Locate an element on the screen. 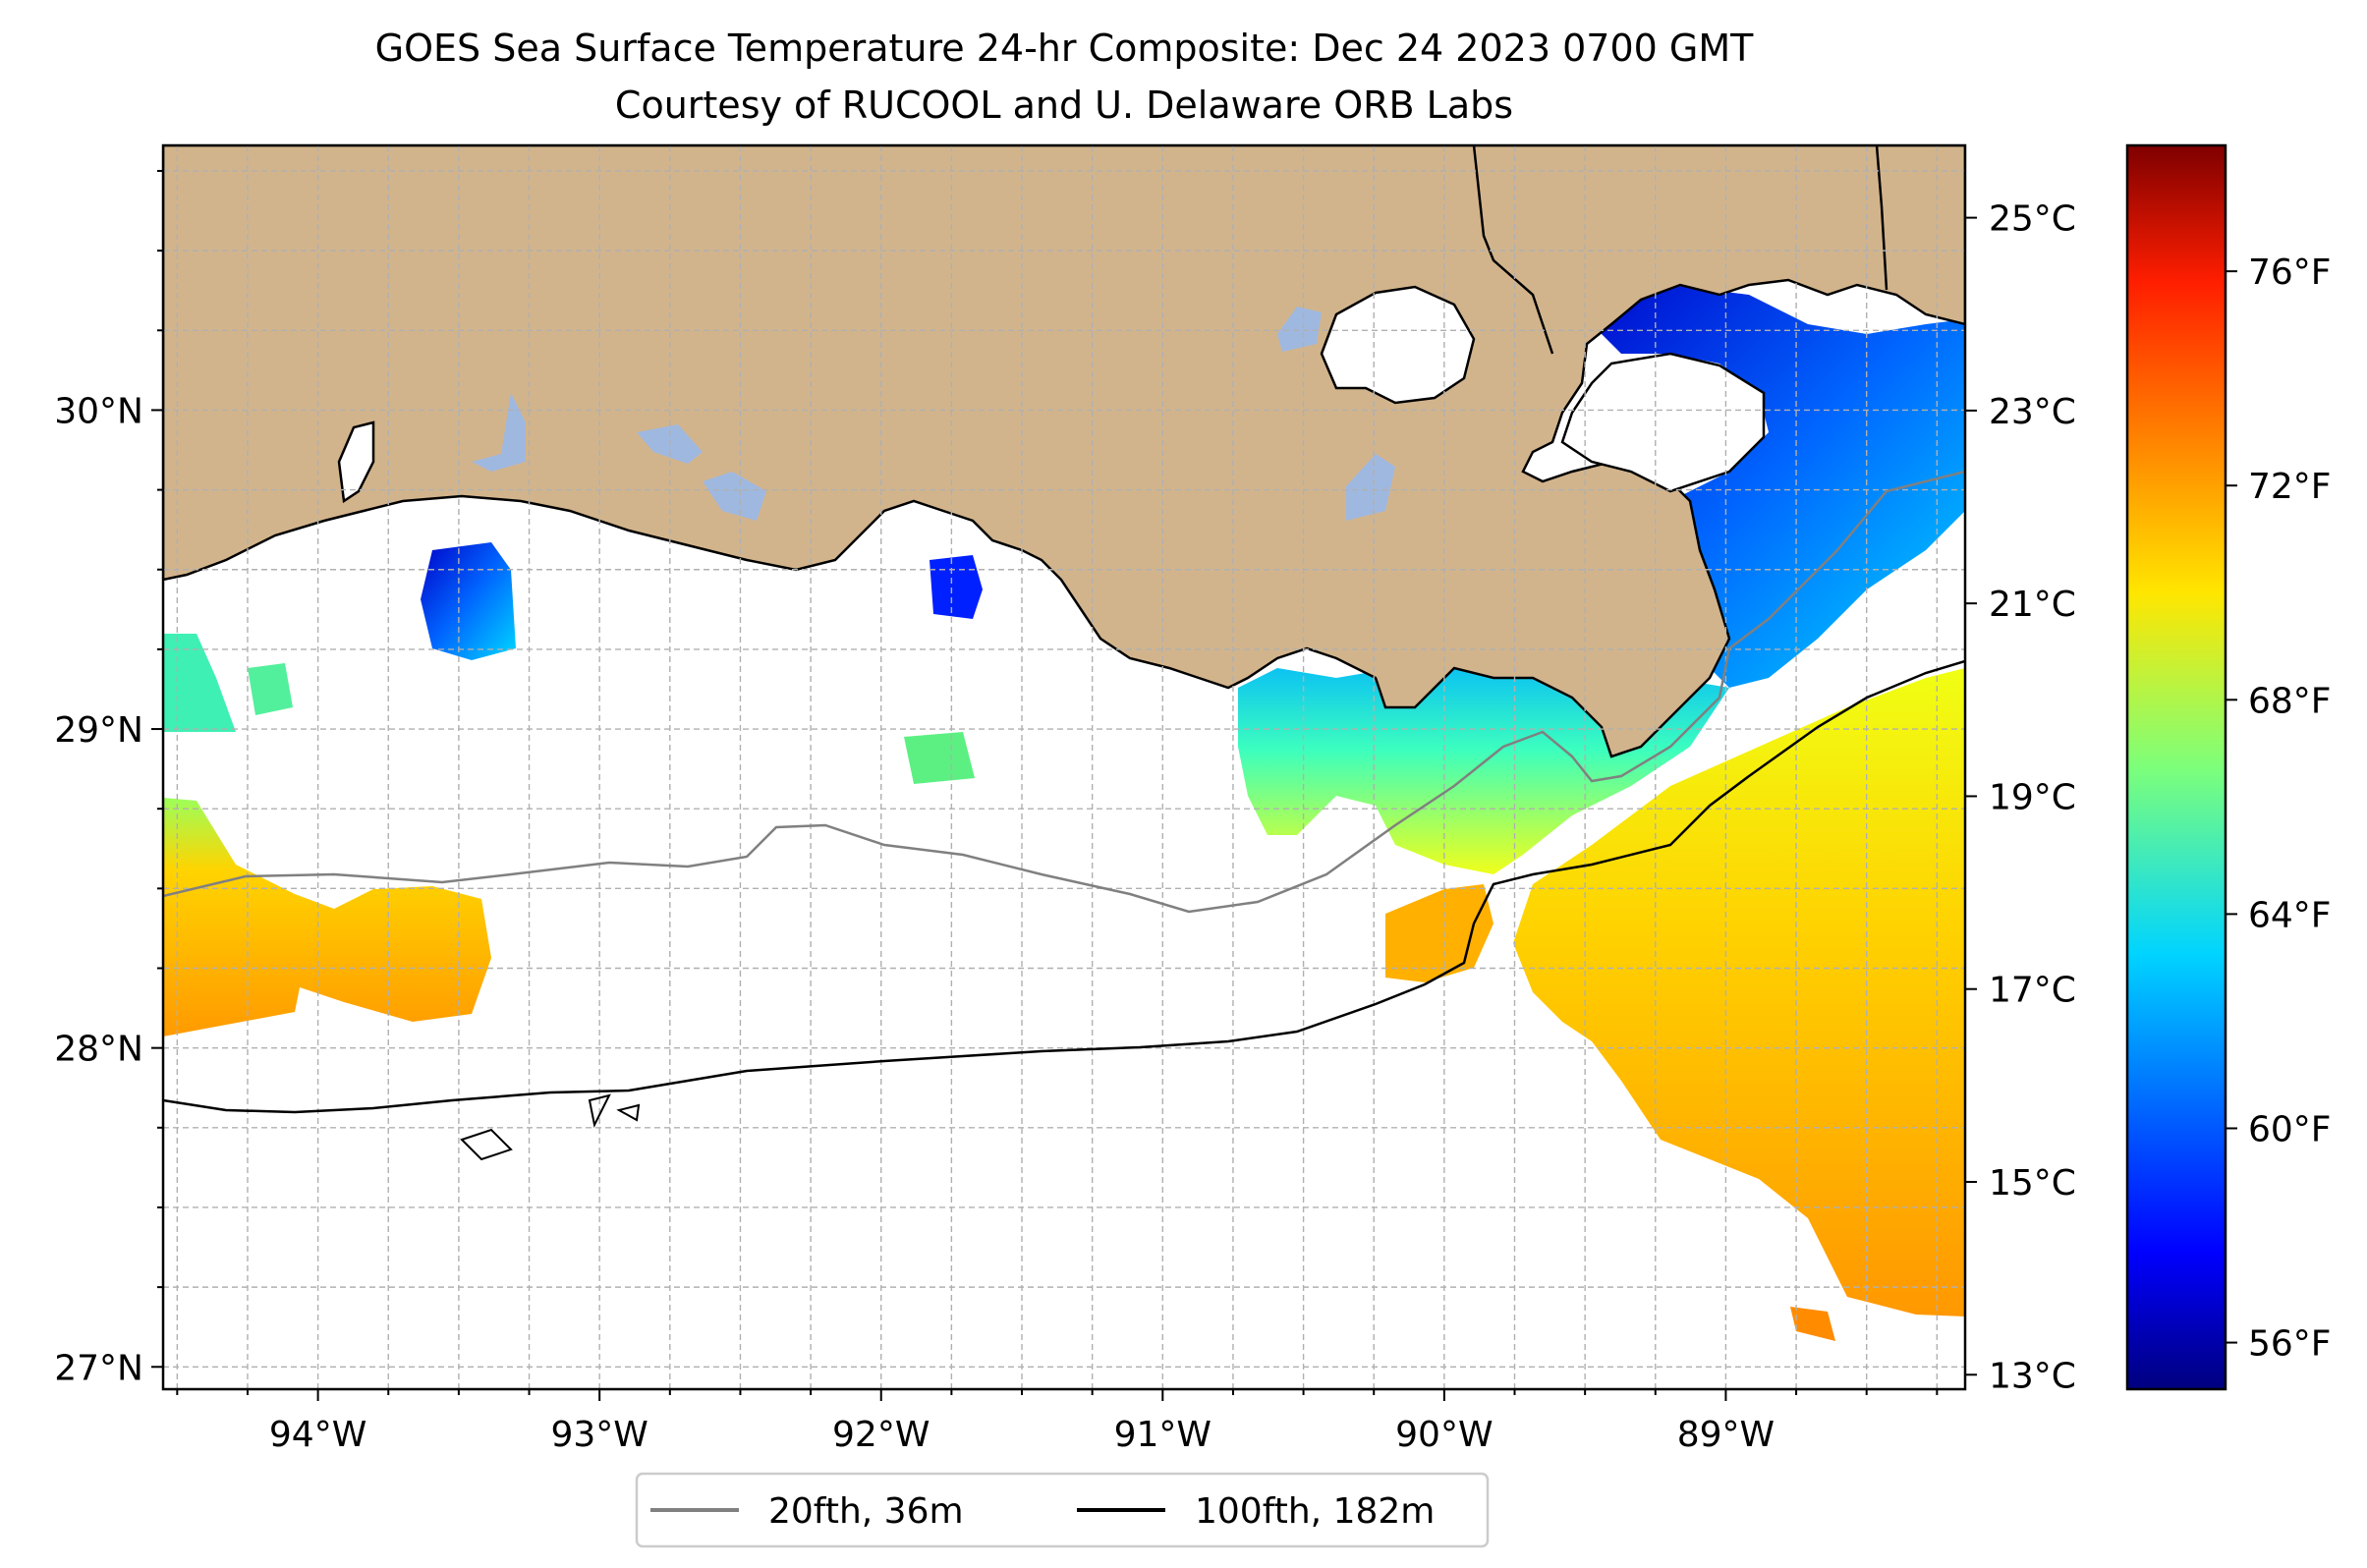 This screenshot has height=1568, width=2367. colorbar-celsius-label: 21°C is located at coordinates (2032, 605).